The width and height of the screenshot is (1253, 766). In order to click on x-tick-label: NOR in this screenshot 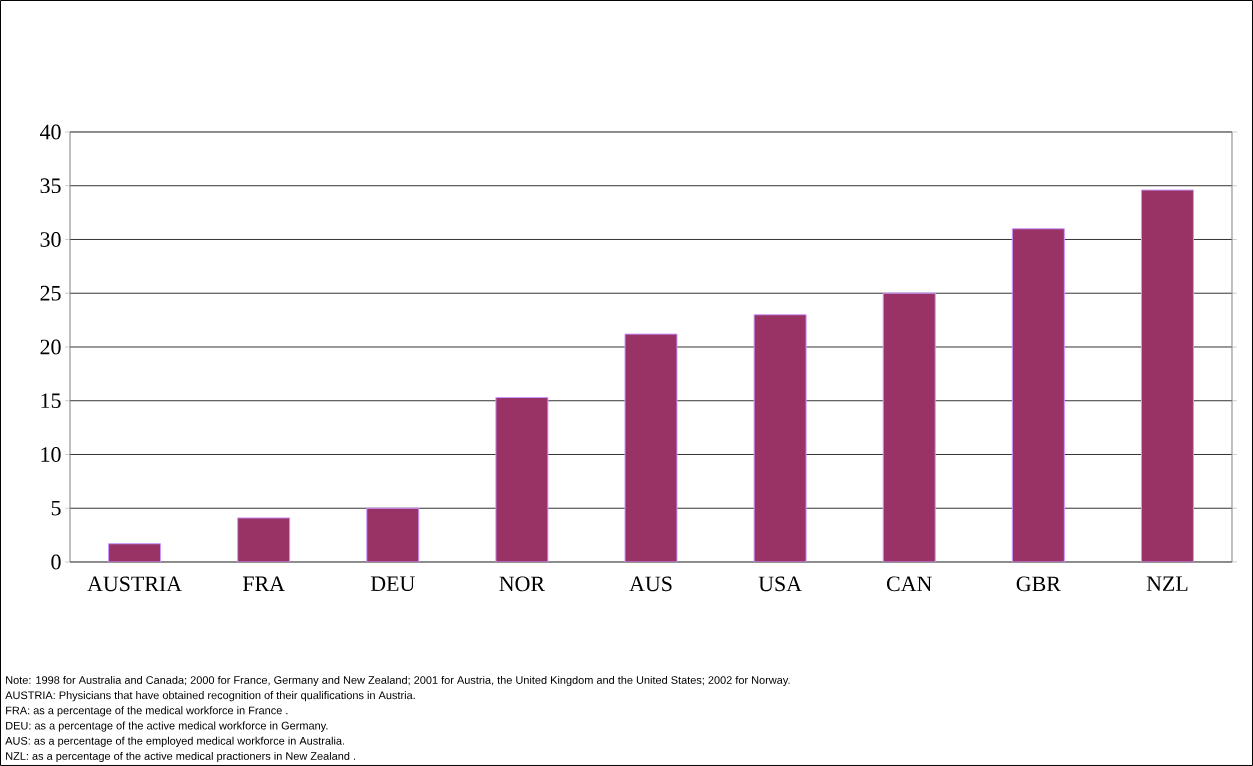, I will do `click(522, 584)`.